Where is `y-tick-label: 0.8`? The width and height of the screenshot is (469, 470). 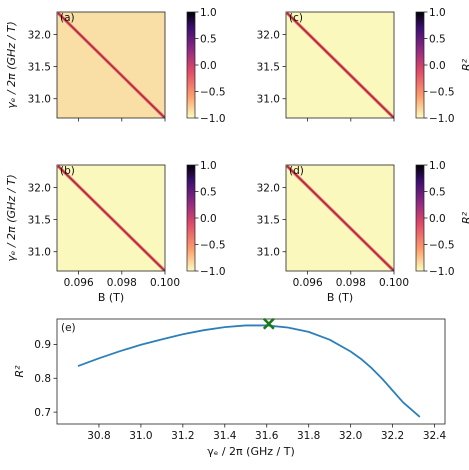 y-tick-label: 0.8 is located at coordinates (42, 379).